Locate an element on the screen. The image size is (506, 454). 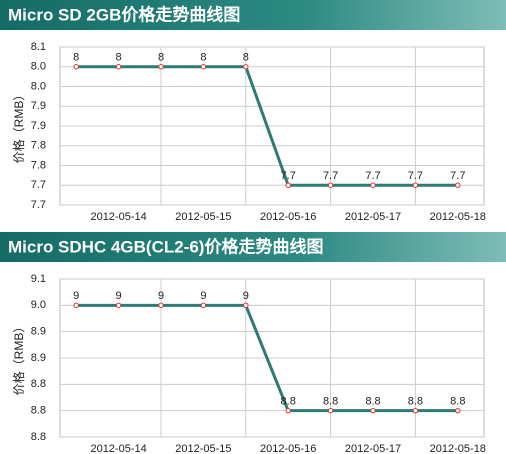
y-tick-label: 8.1 is located at coordinates (38, 47).